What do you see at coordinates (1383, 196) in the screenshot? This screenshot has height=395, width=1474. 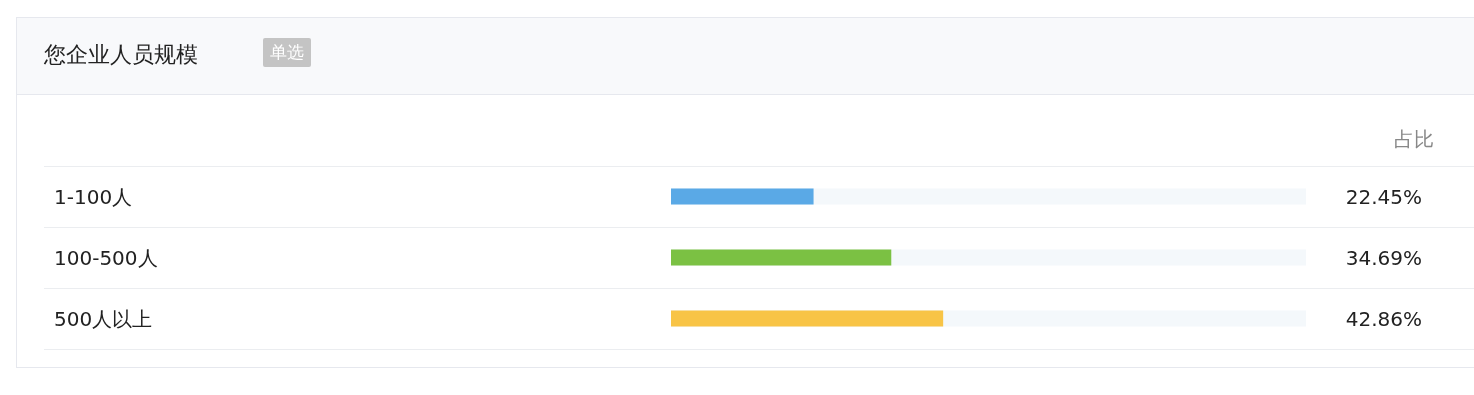 I see `data-label: 22.45%` at bounding box center [1383, 196].